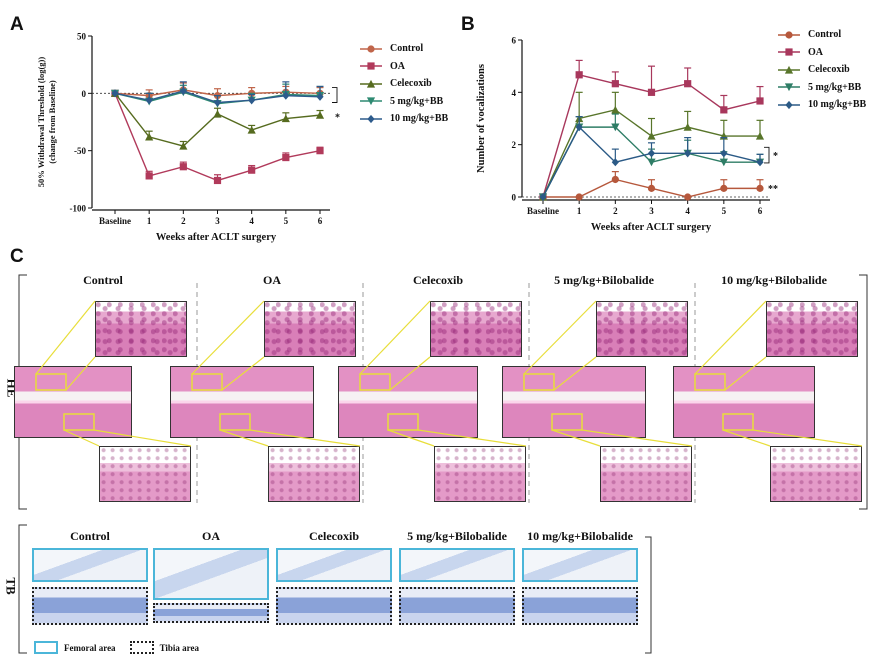  What do you see at coordinates (217, 221) in the screenshot?
I see `x-tick-label: 3` at bounding box center [217, 221].